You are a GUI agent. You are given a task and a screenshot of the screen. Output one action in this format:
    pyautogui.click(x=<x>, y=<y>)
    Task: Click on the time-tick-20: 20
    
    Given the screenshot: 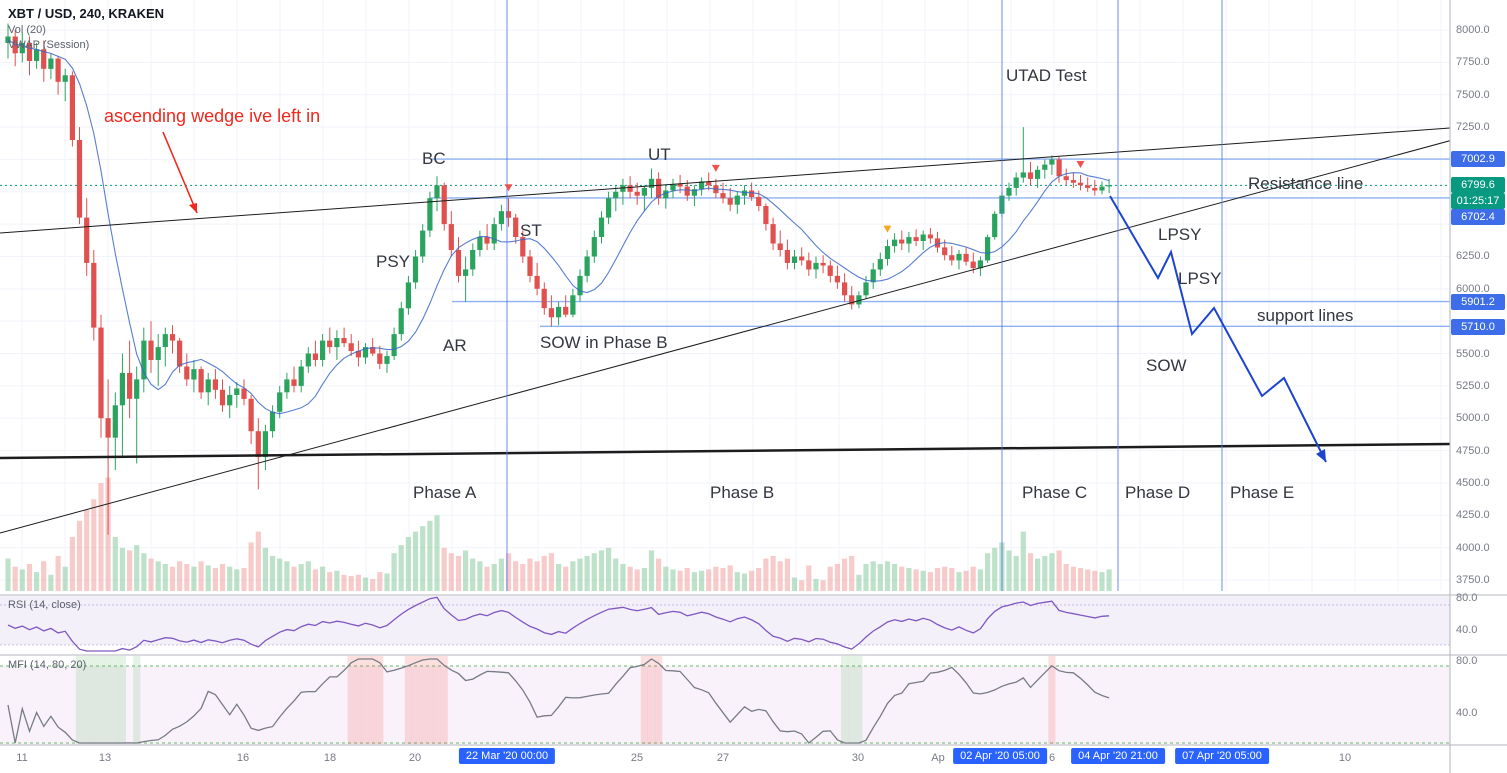 What is the action you would take?
    pyautogui.click(x=415, y=758)
    